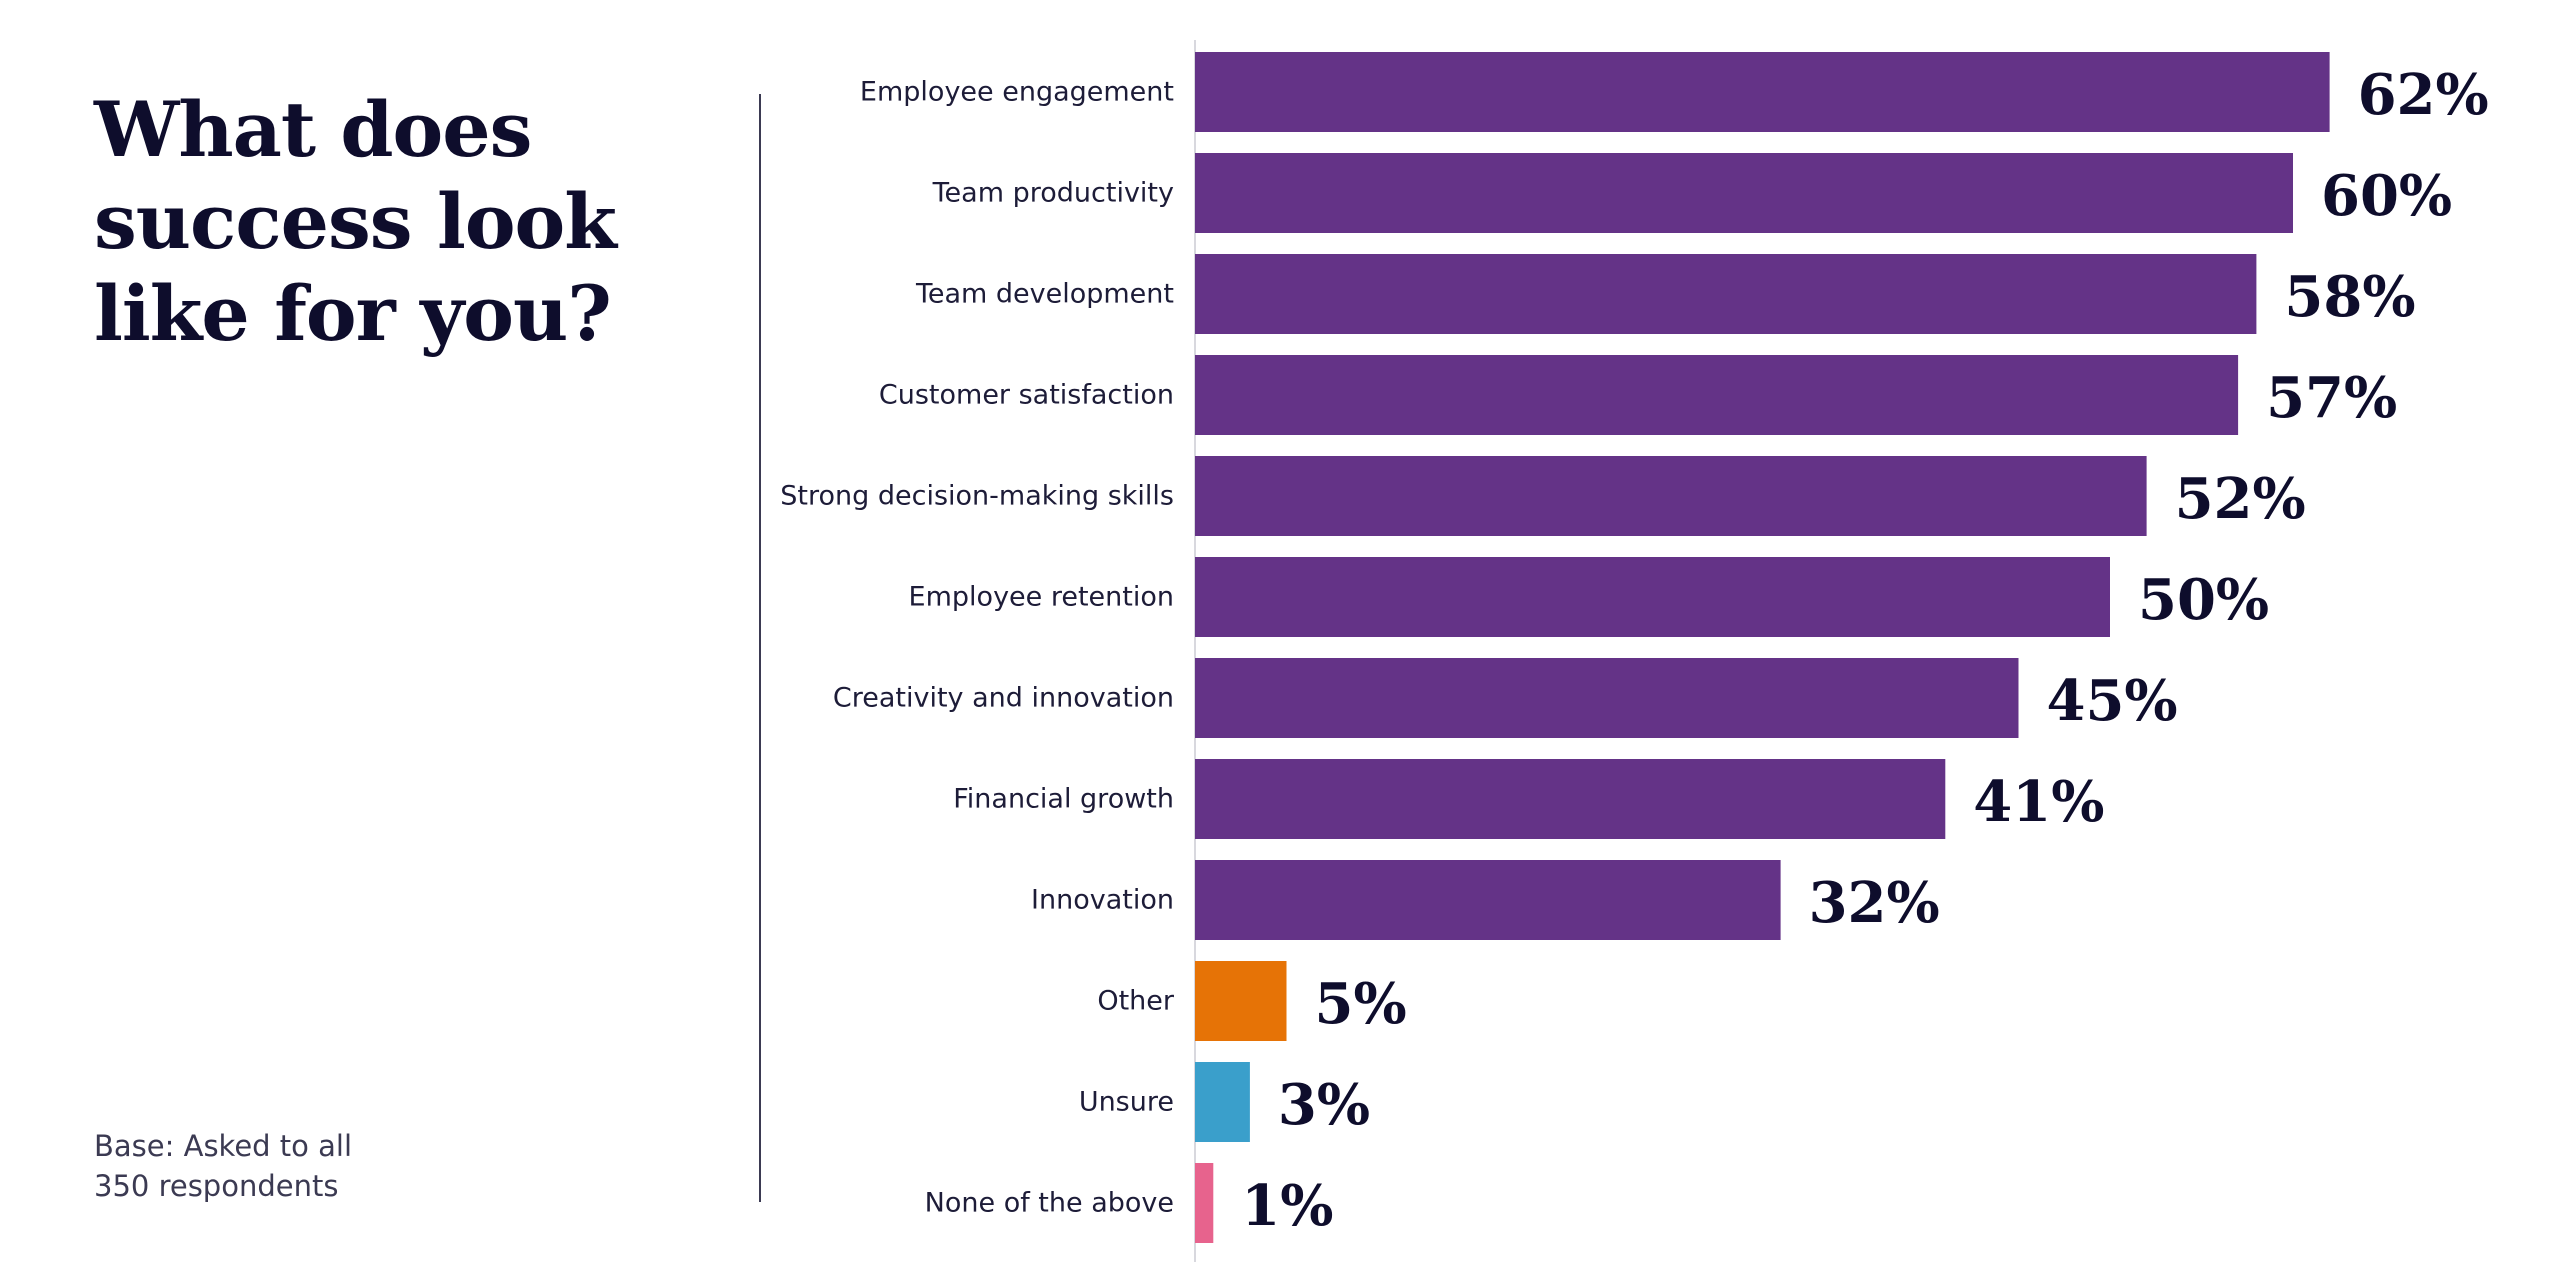 The width and height of the screenshot is (2560, 1280). I want to click on value-label-1: 62%, so click(2423, 95).